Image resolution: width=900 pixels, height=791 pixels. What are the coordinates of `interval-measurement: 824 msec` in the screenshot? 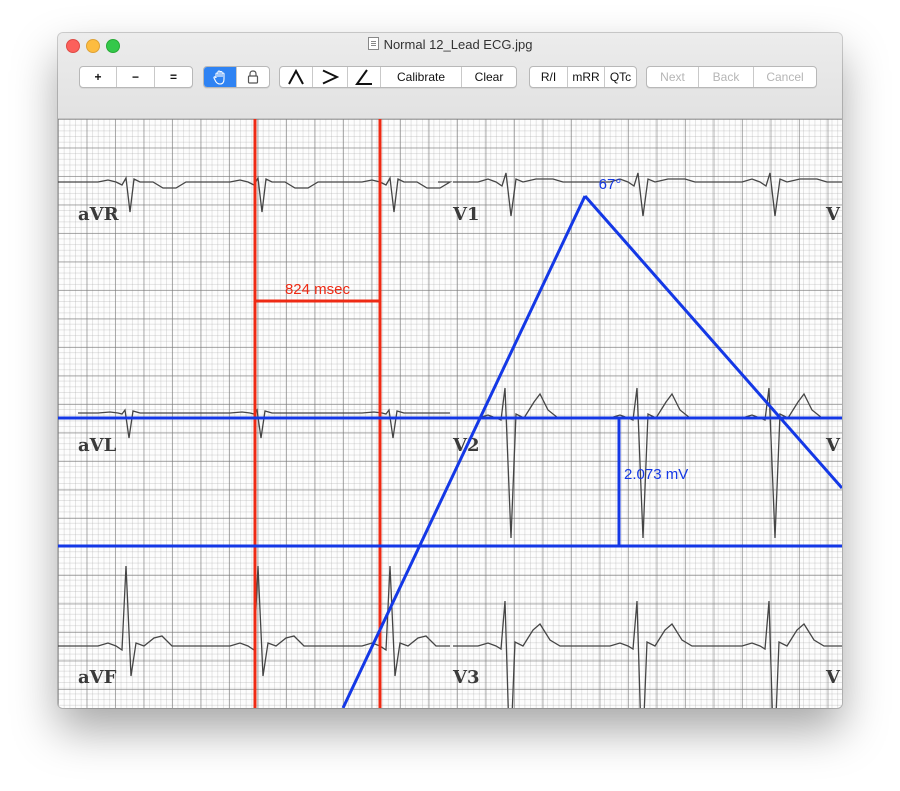 It's located at (318, 289).